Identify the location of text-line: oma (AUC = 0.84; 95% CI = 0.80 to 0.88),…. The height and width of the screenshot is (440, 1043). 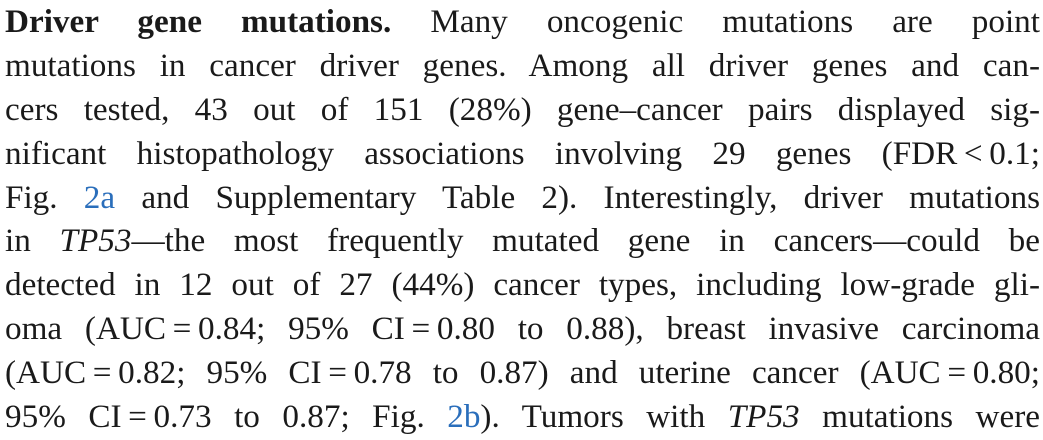
(522, 329).